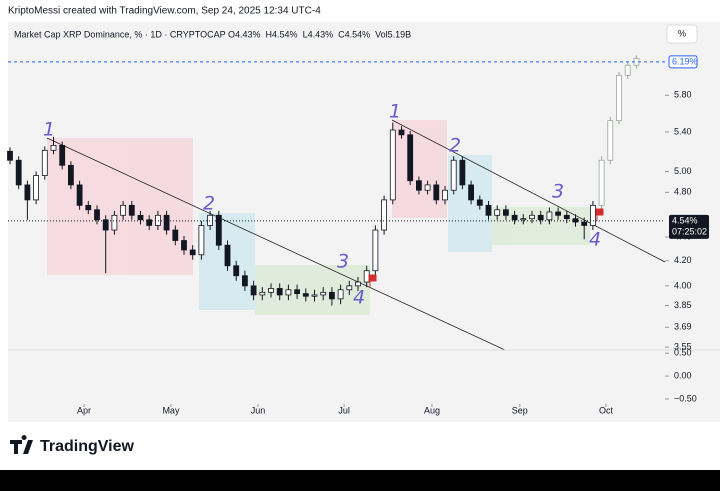 Image resolution: width=720 pixels, height=491 pixels. Describe the element at coordinates (258, 410) in the screenshot. I see `x-tick-label: Jun` at that location.